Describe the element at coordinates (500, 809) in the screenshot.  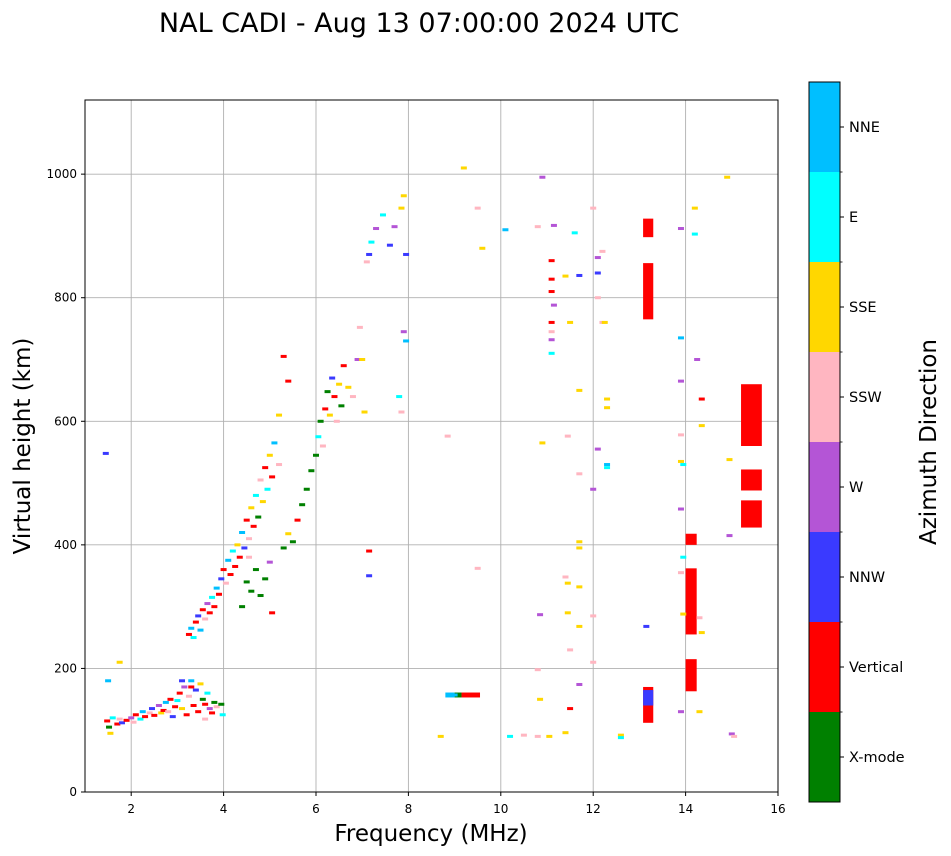
I see `x-tick-label: 10` at that location.